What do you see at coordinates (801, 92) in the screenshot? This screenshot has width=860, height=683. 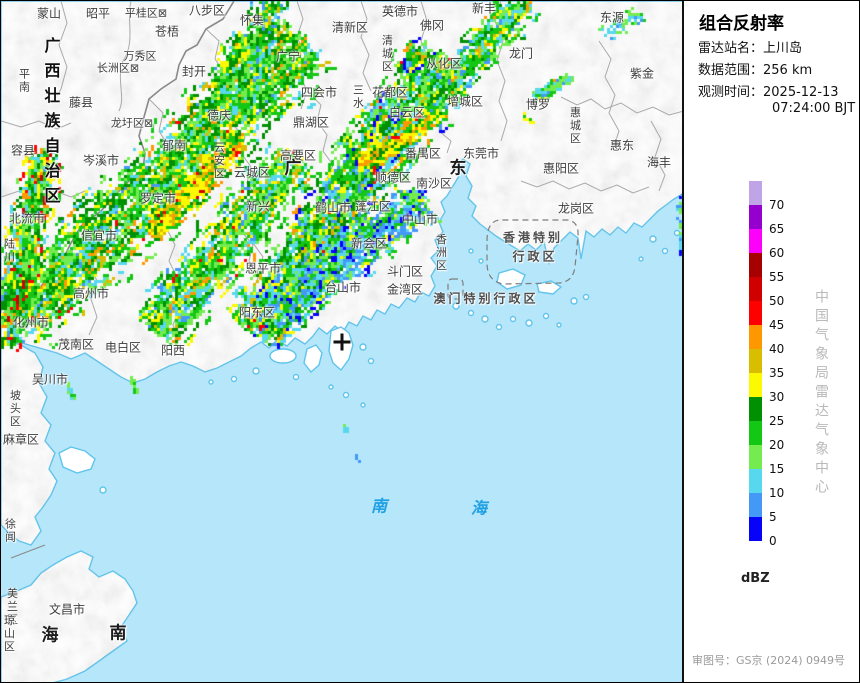 I see `obstime-date: 2025-12-13` at bounding box center [801, 92].